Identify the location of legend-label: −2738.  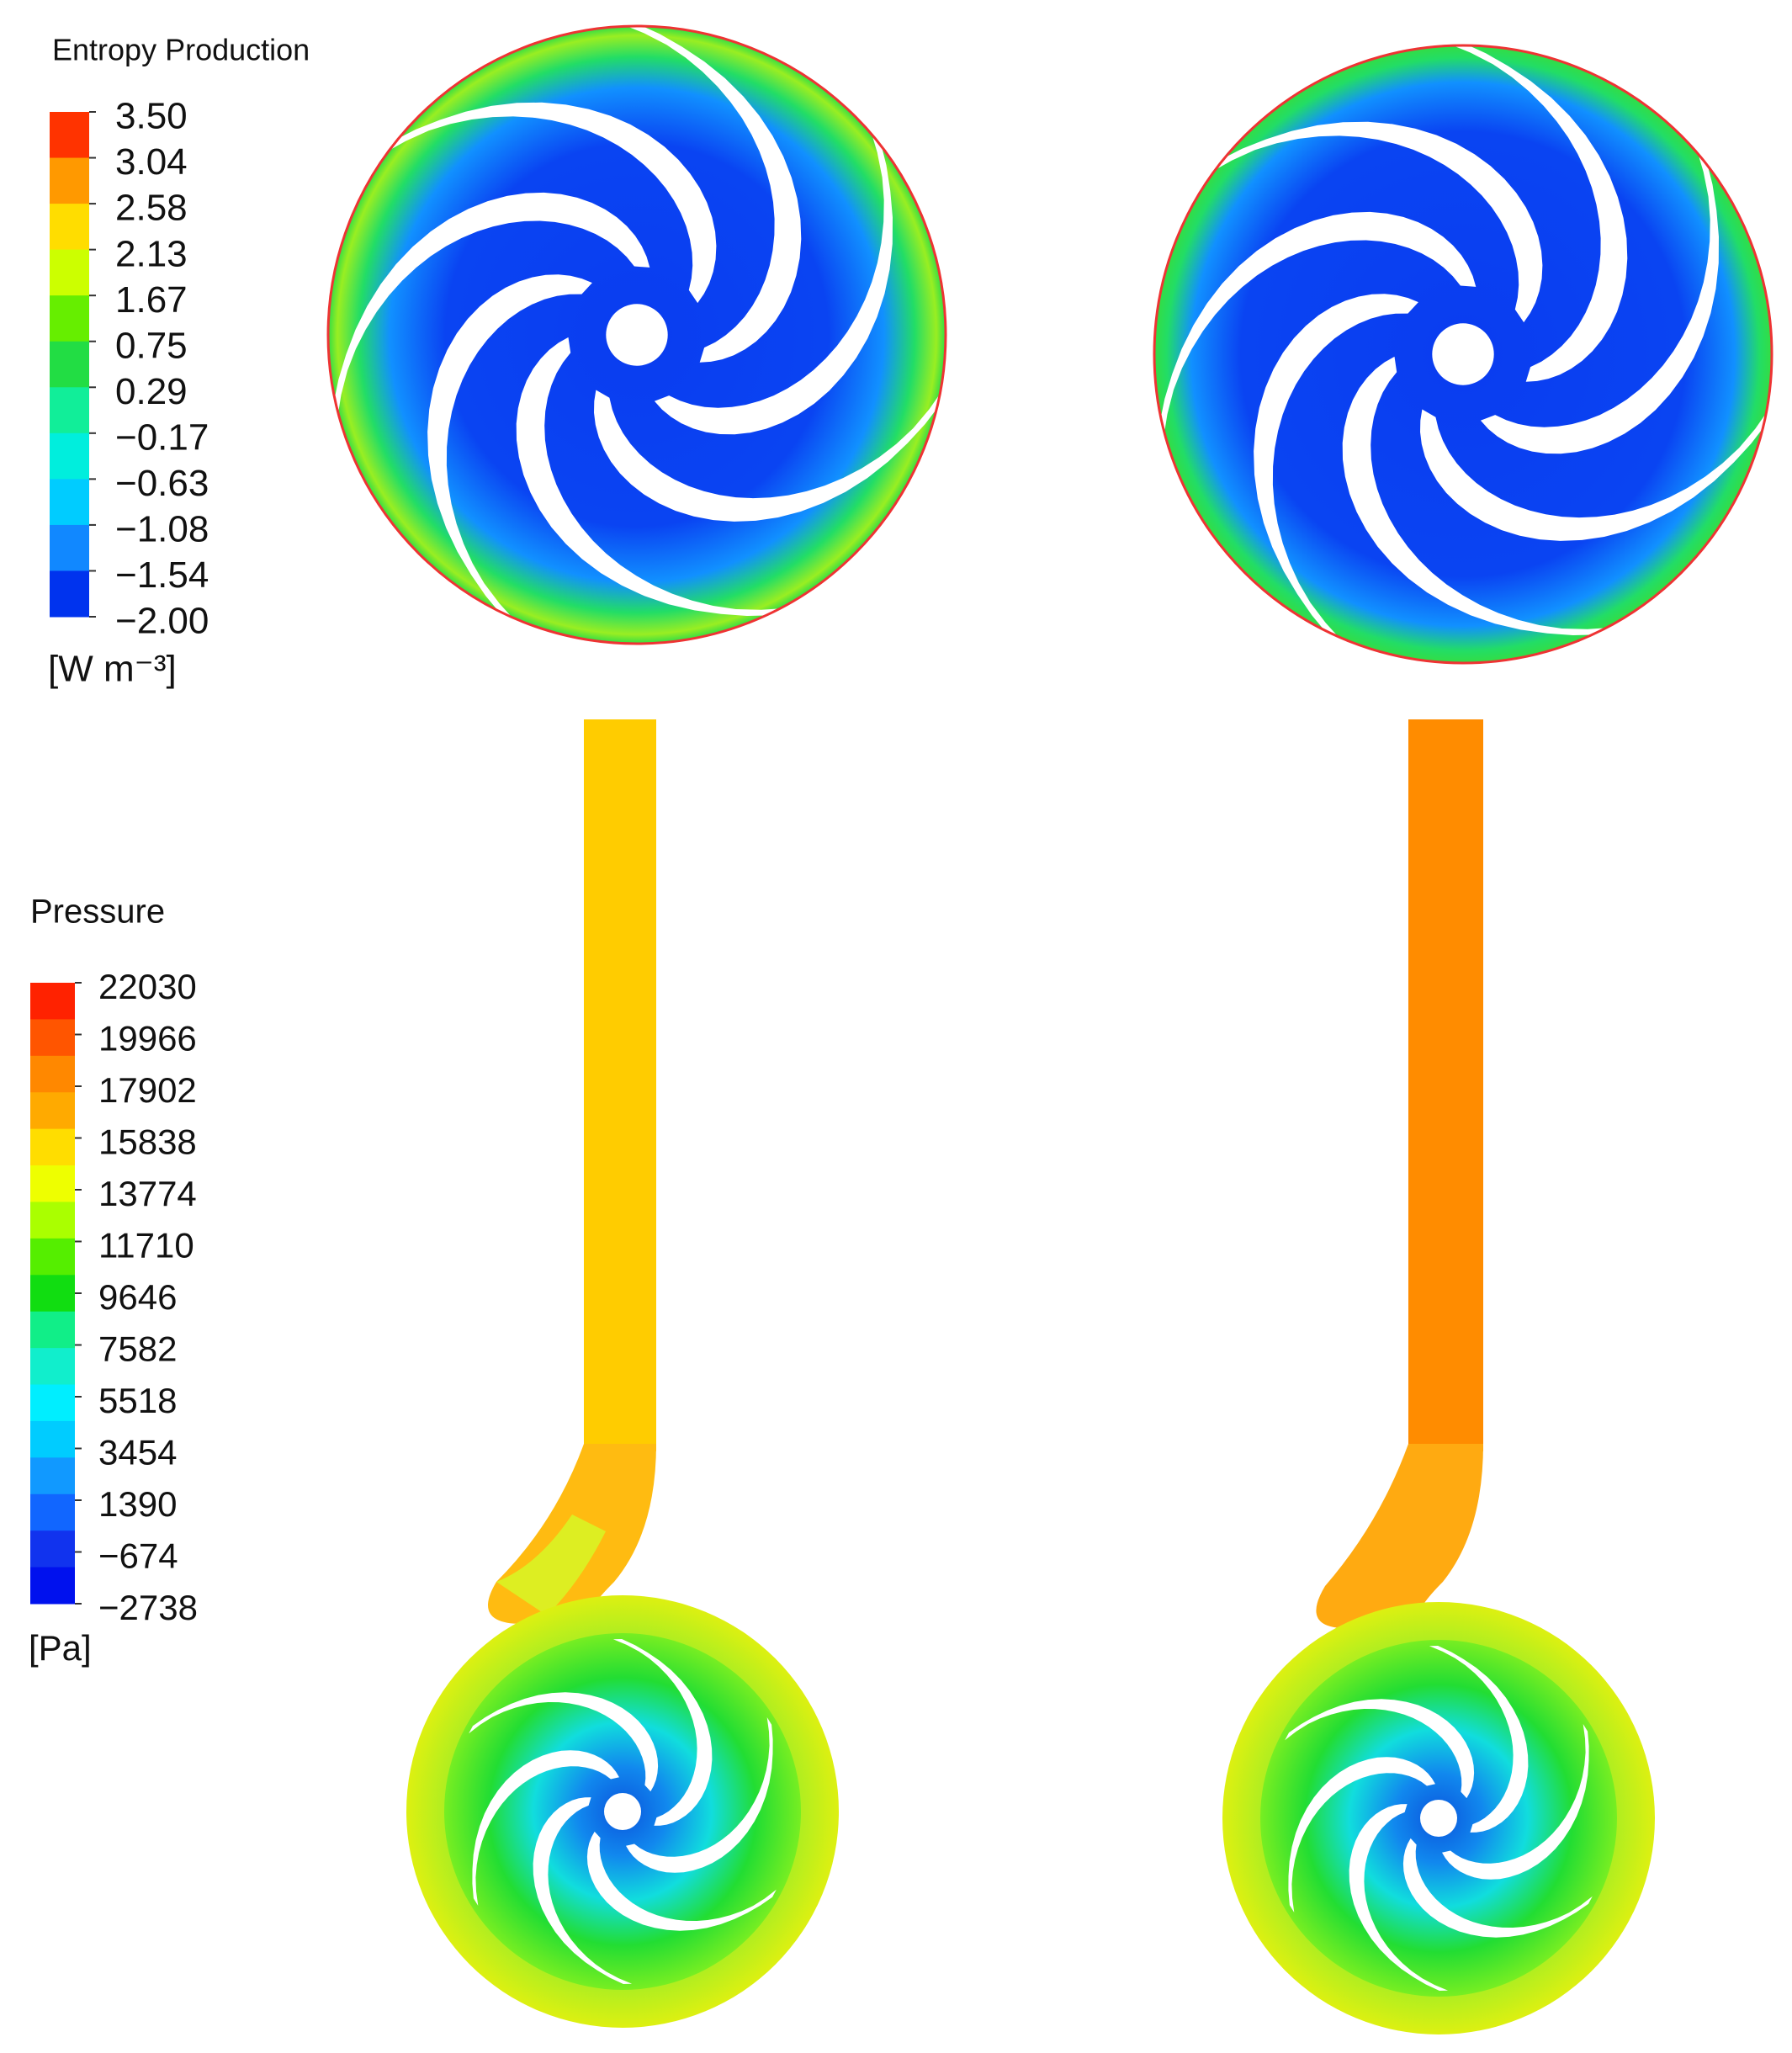
(148, 1607).